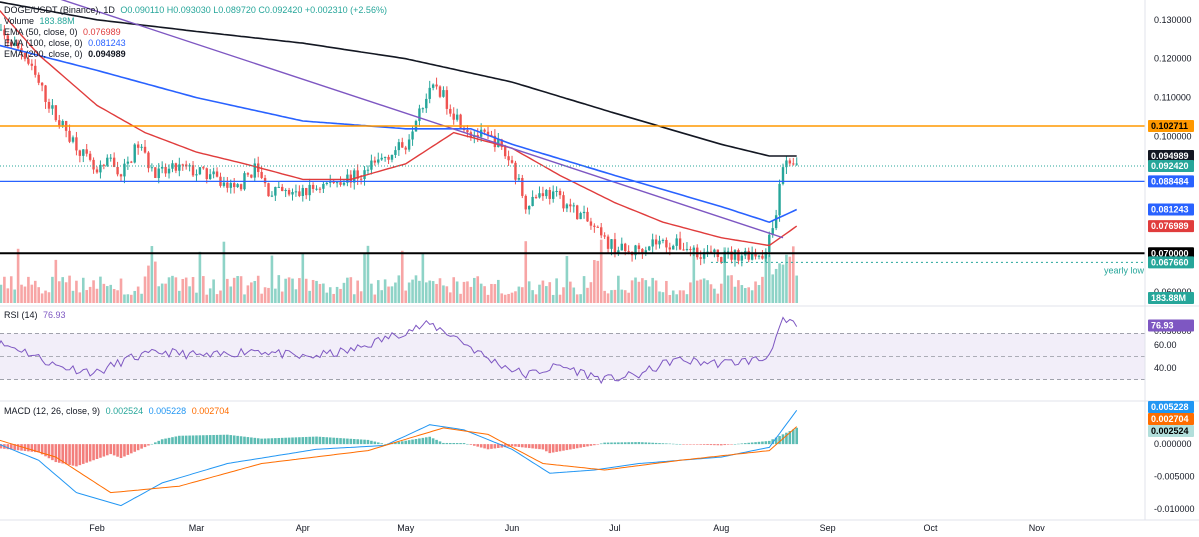 This screenshot has width=1199, height=537. I want to click on time-tick-jul: Jul, so click(615, 528).